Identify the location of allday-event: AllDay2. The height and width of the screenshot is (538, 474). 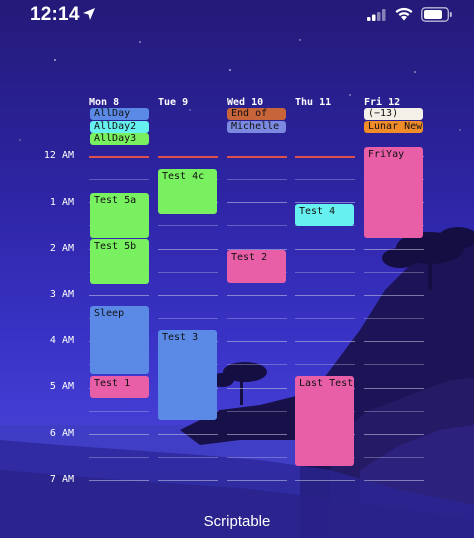
(119, 127).